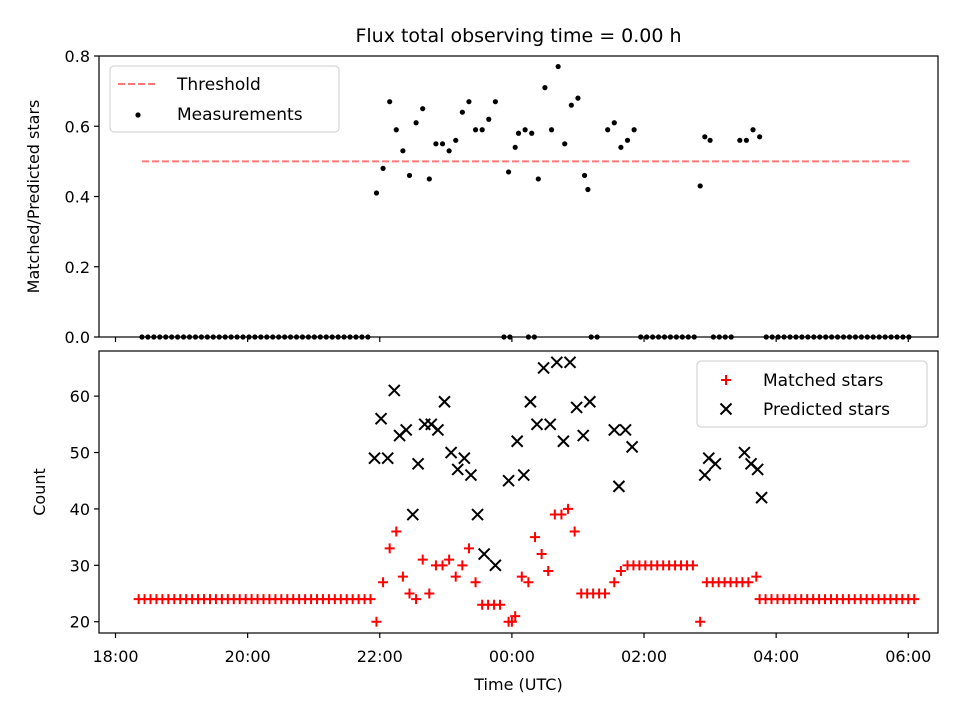  Describe the element at coordinates (77, 56) in the screenshot. I see `top-ytick-label: 0.8` at that location.